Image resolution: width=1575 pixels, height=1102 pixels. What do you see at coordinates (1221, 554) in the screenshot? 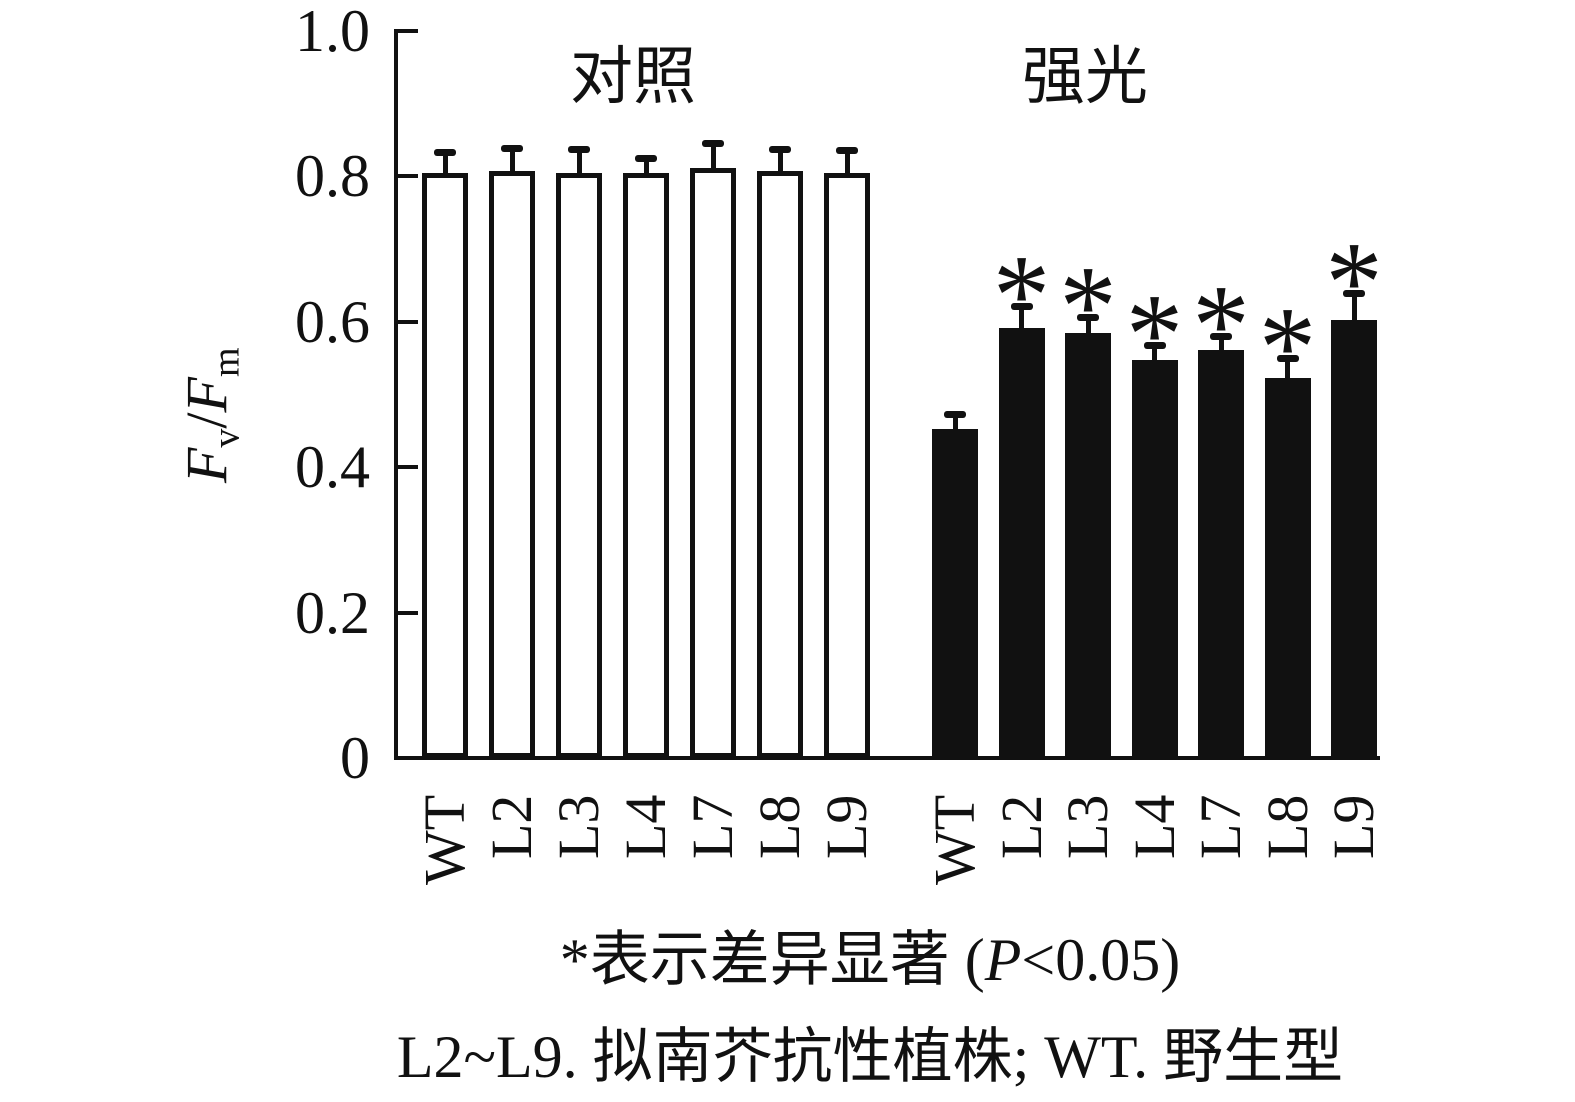
I see `strong-light-bar-l7` at bounding box center [1221, 554].